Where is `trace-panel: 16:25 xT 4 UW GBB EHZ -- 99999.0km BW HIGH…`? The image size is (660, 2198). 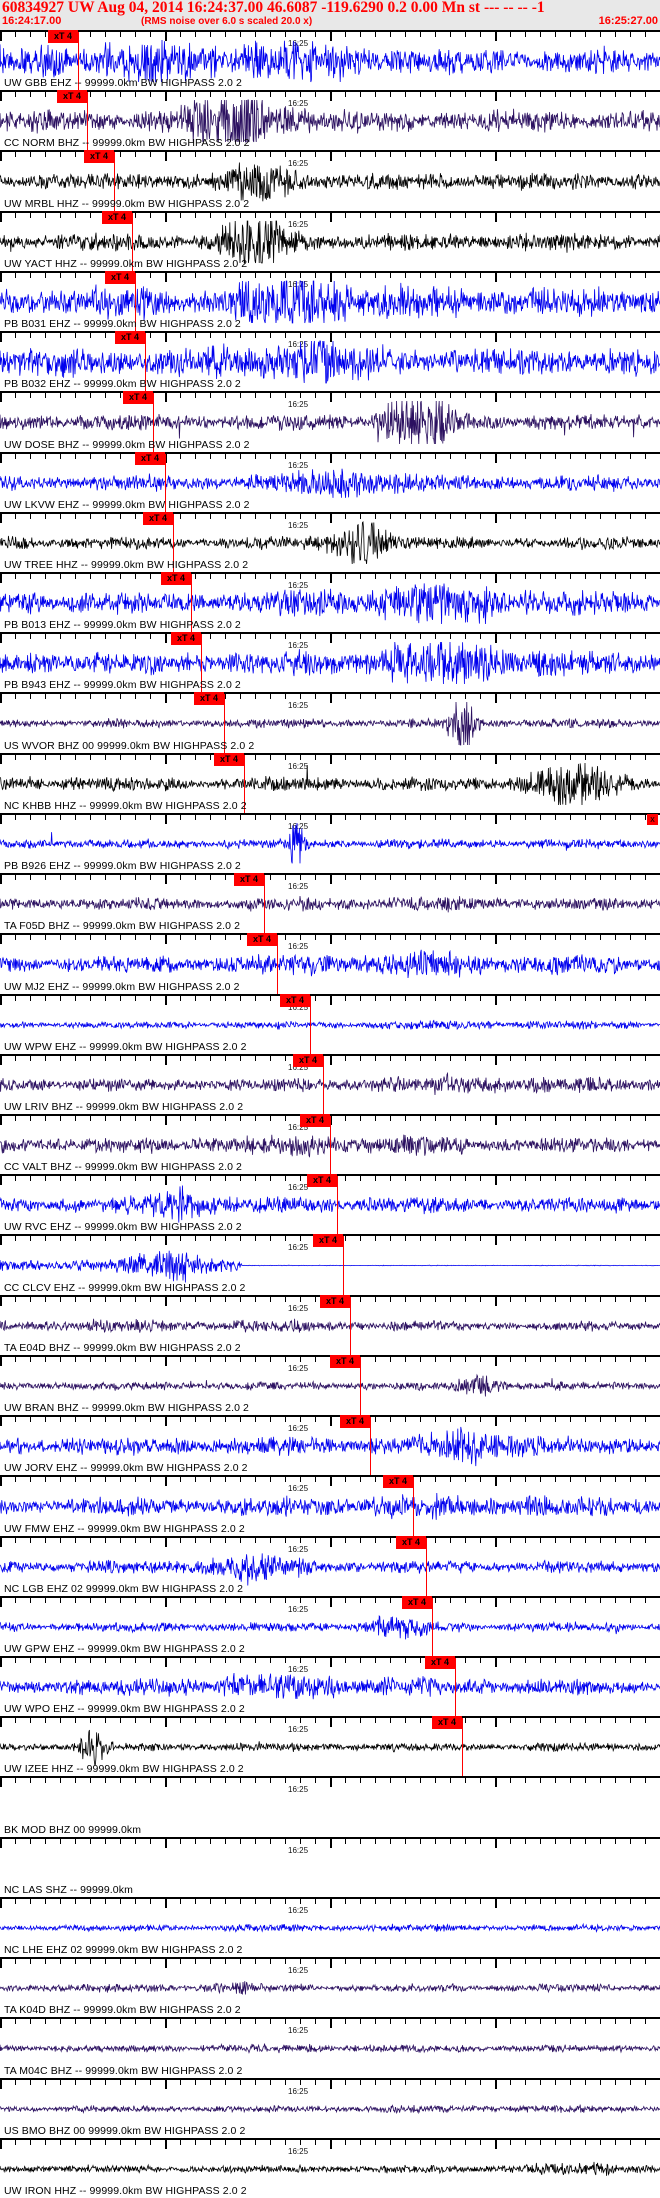
trace-panel: 16:25 xT 4 UW GBB EHZ -- 99999.0km BW HIGH… is located at coordinates (330, 60).